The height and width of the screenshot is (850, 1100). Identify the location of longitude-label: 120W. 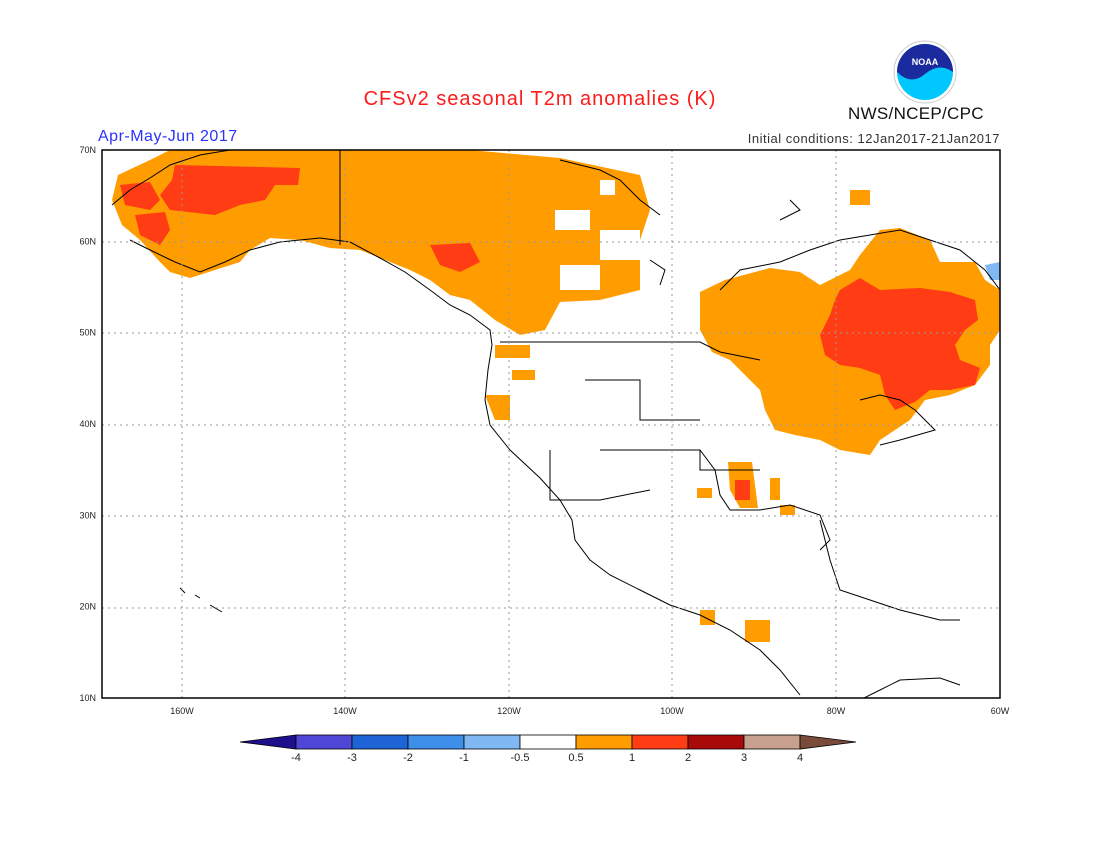
(509, 711).